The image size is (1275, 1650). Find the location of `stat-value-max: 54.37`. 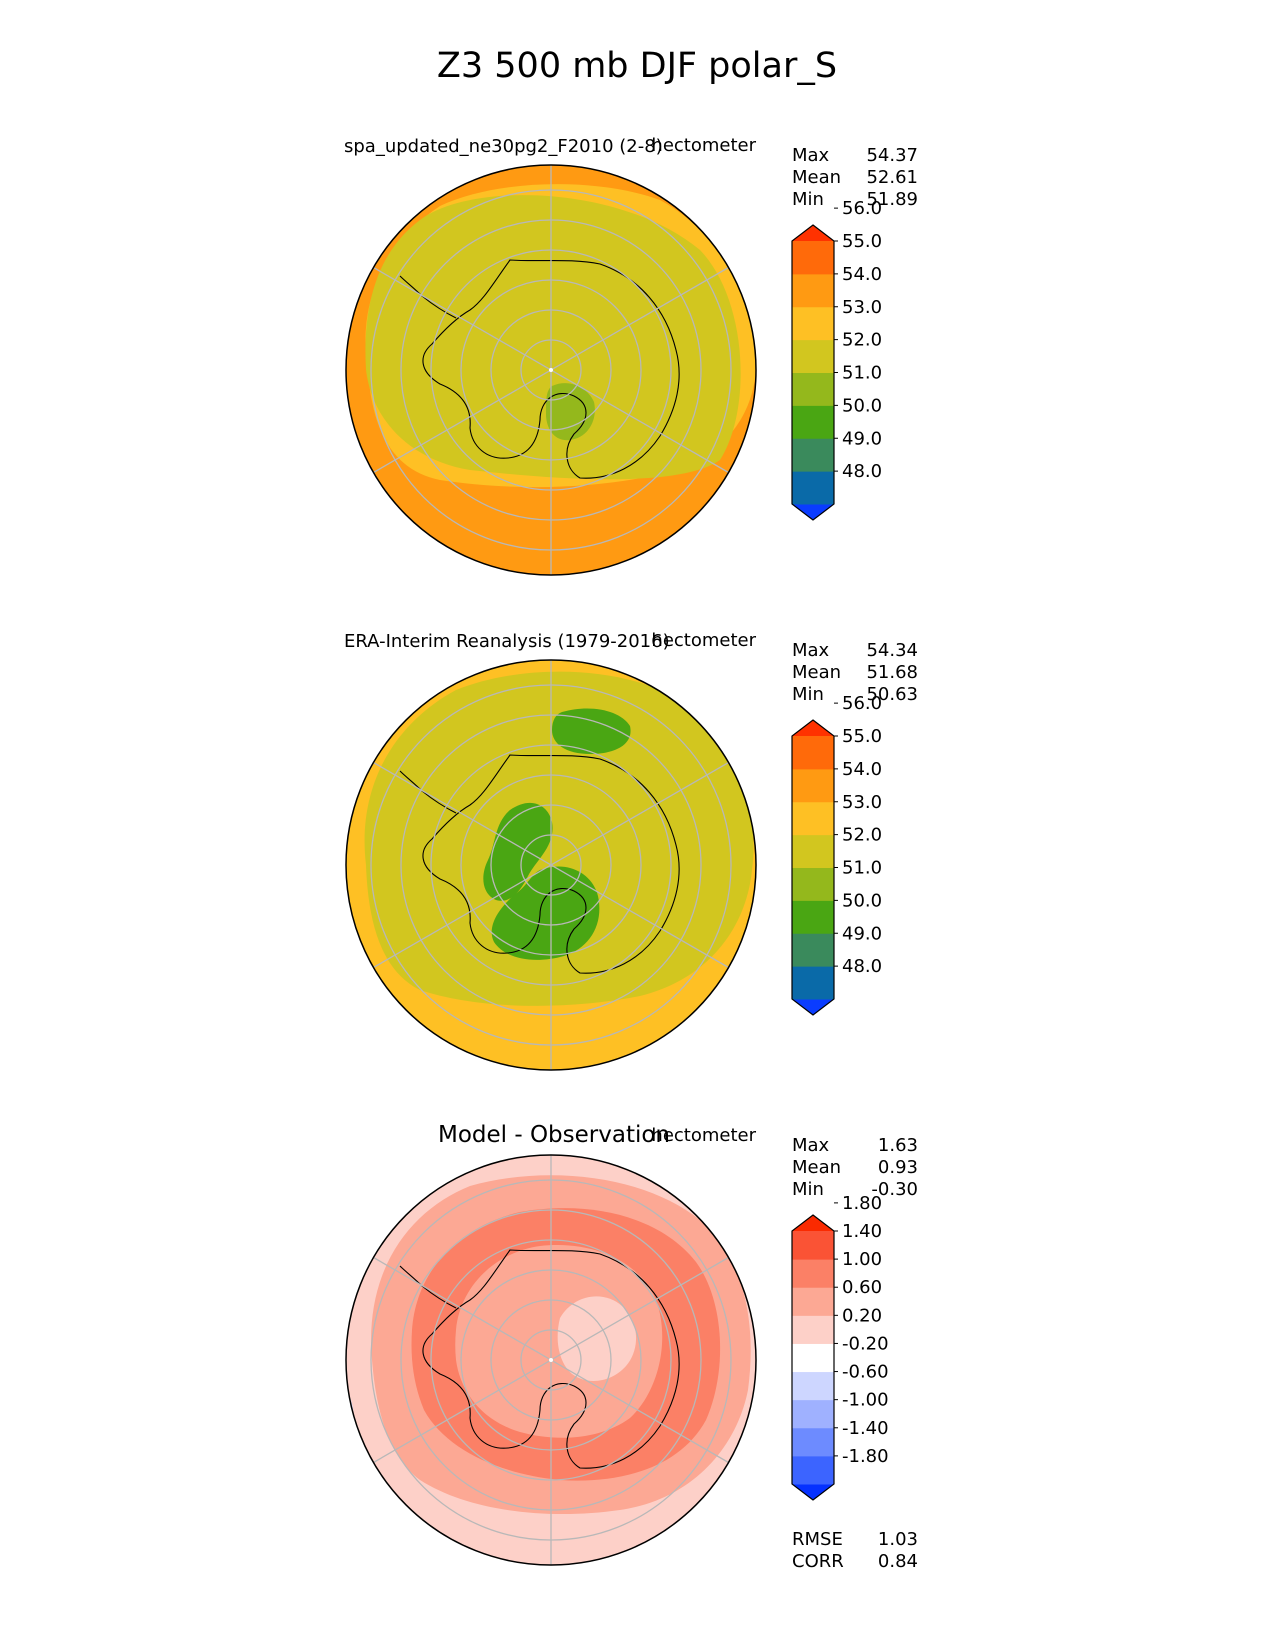

stat-value-max: 54.37 is located at coordinates (892, 155).